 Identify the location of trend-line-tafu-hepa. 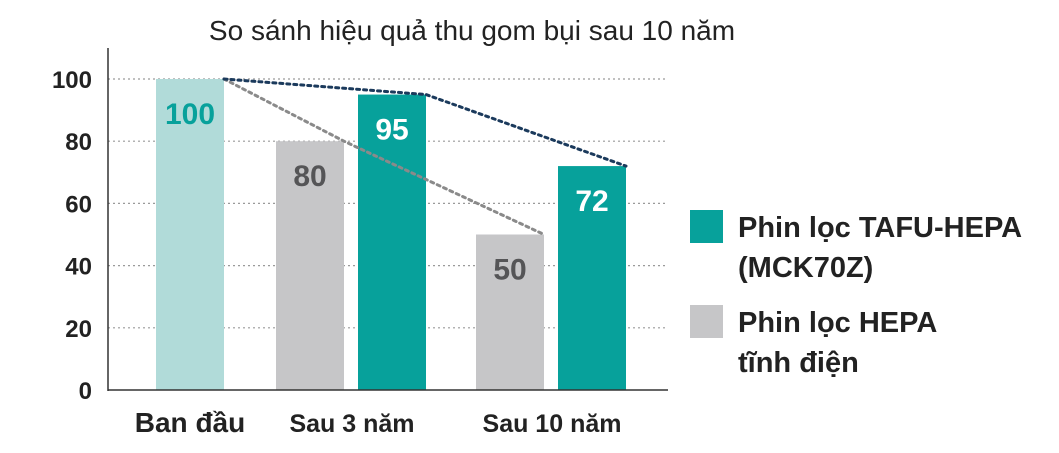
(425, 122).